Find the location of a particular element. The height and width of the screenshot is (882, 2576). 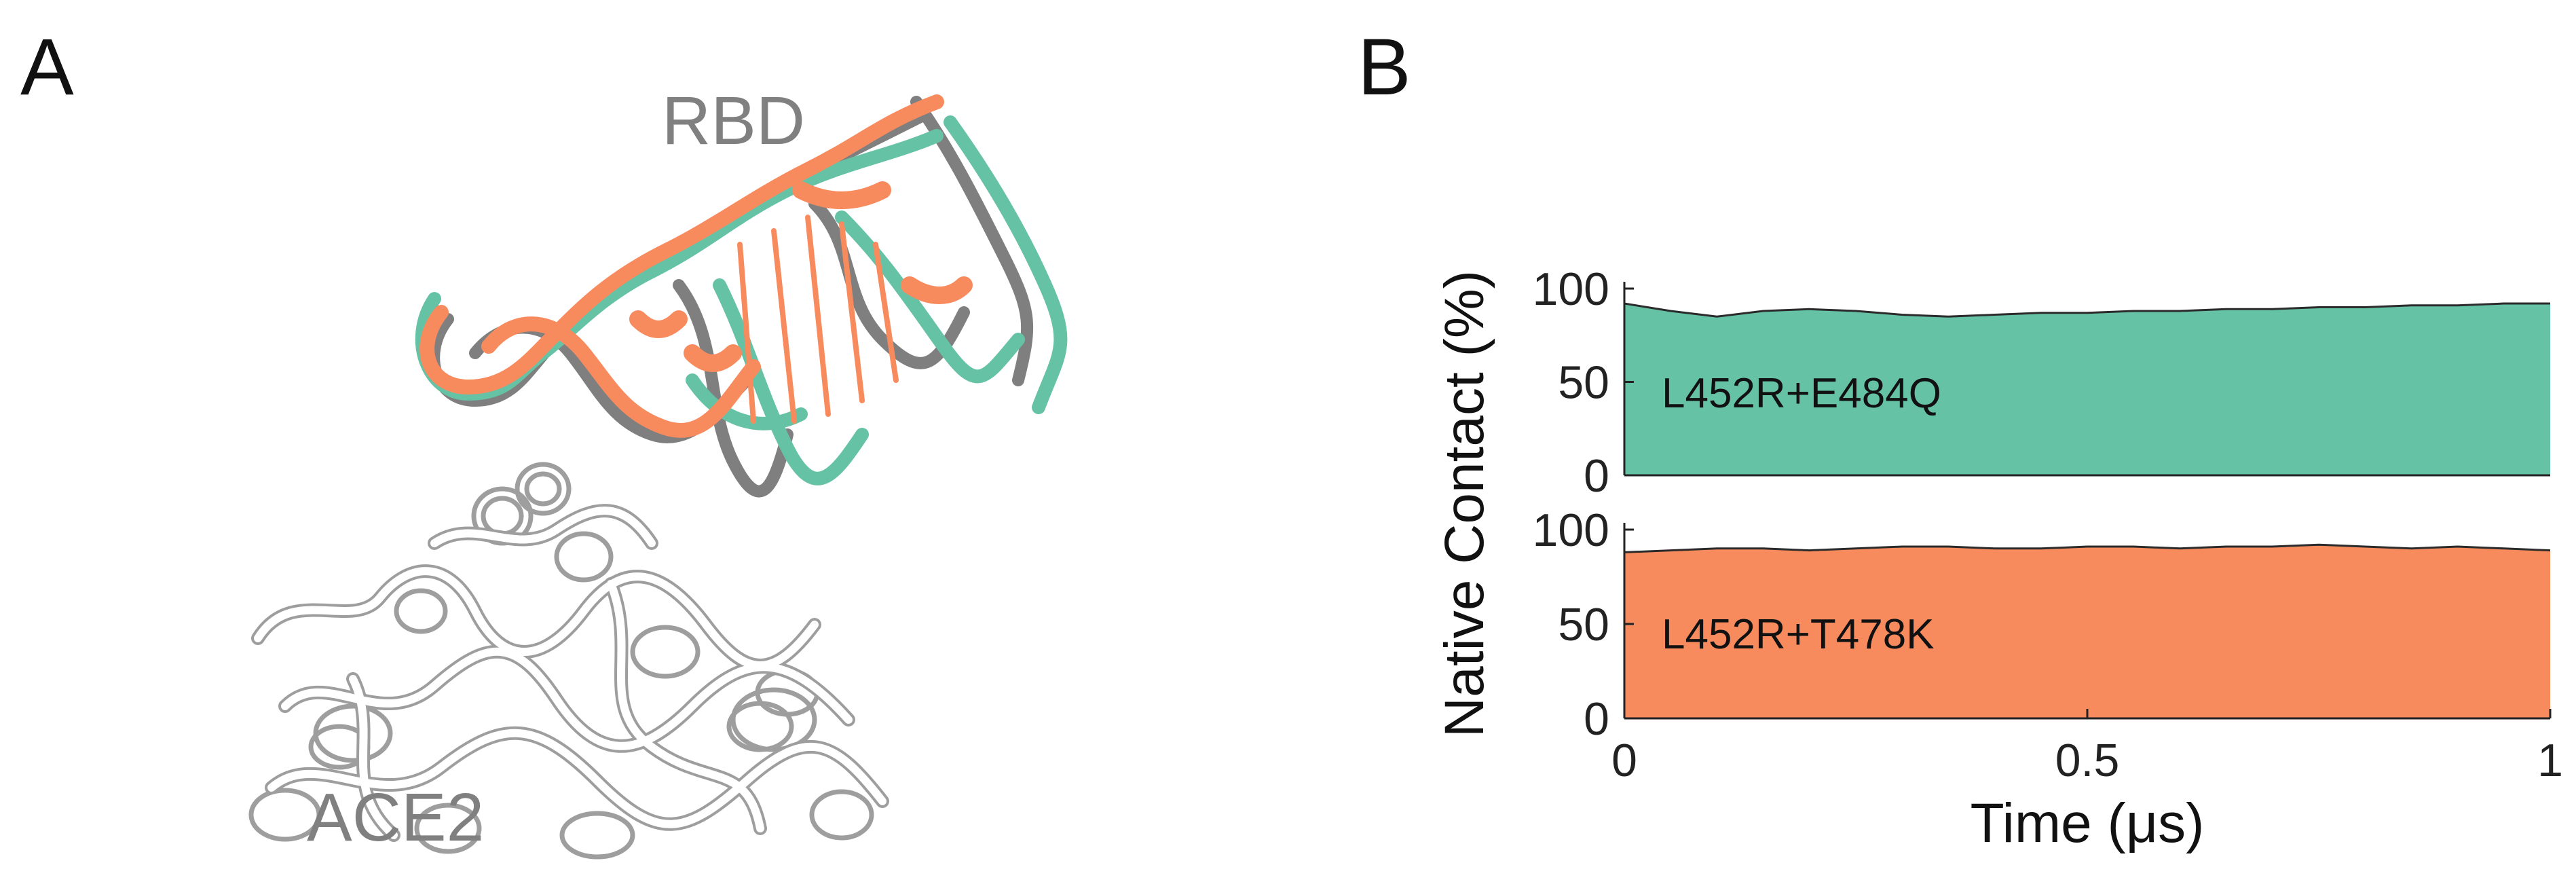

rbd-variant2-ribbon is located at coordinates (682, 266).